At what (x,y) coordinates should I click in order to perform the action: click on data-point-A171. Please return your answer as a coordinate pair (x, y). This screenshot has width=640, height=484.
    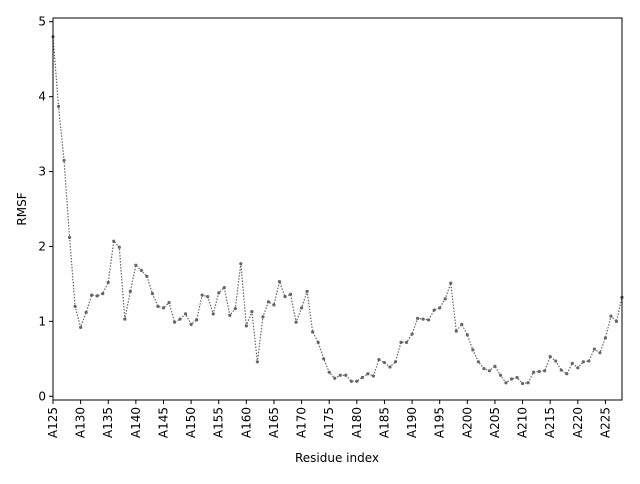
    Looking at the image, I should click on (307, 291).